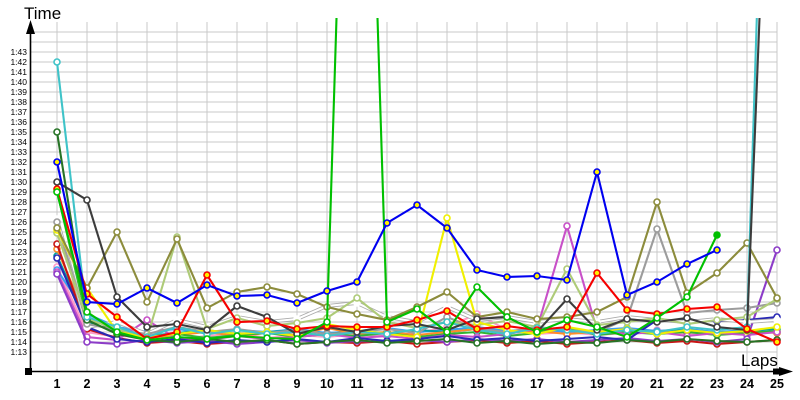 The image size is (800, 400). Describe the element at coordinates (18, 312) in the screenshot. I see `y-tick-label: 1:17` at that location.